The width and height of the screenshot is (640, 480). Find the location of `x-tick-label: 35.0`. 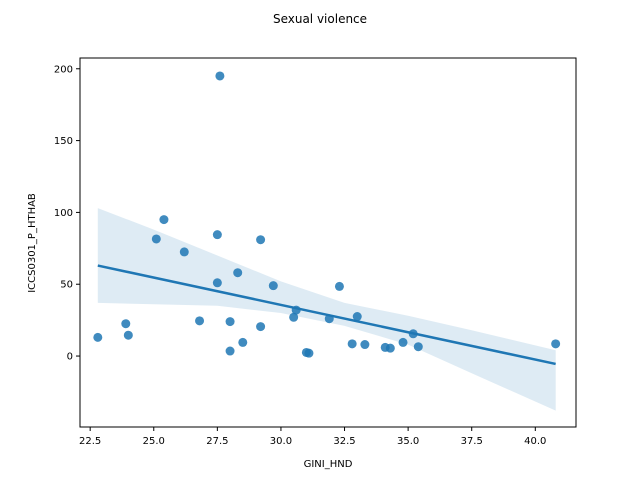

x-tick-label: 35.0 is located at coordinates (408, 441).